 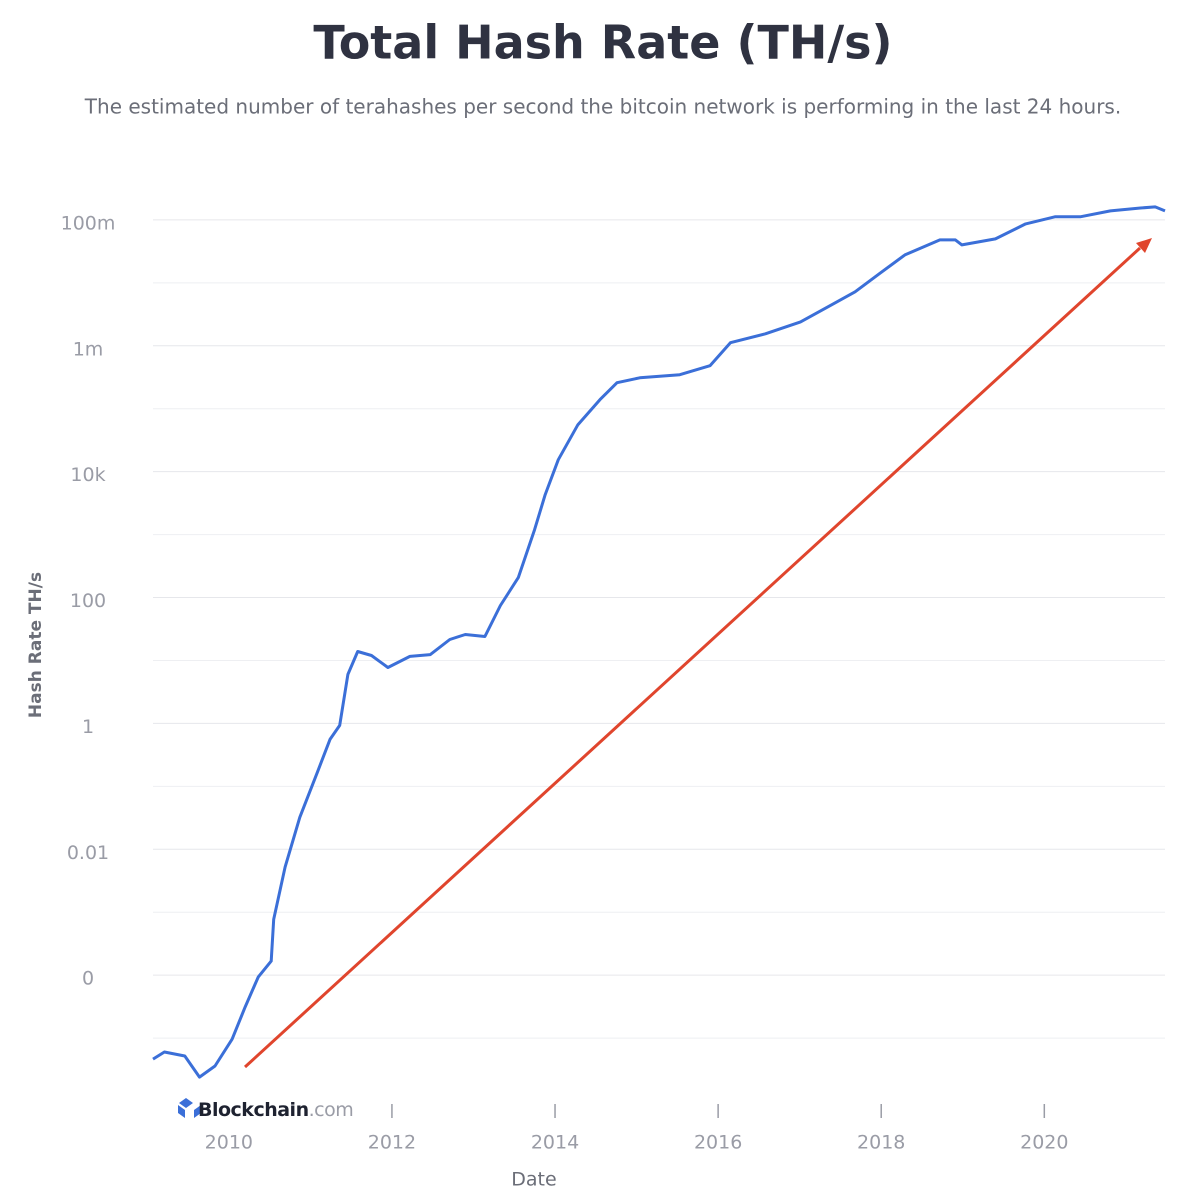 What do you see at coordinates (1044, 1143) in the screenshot?
I see `x-tick-label: 2020` at bounding box center [1044, 1143].